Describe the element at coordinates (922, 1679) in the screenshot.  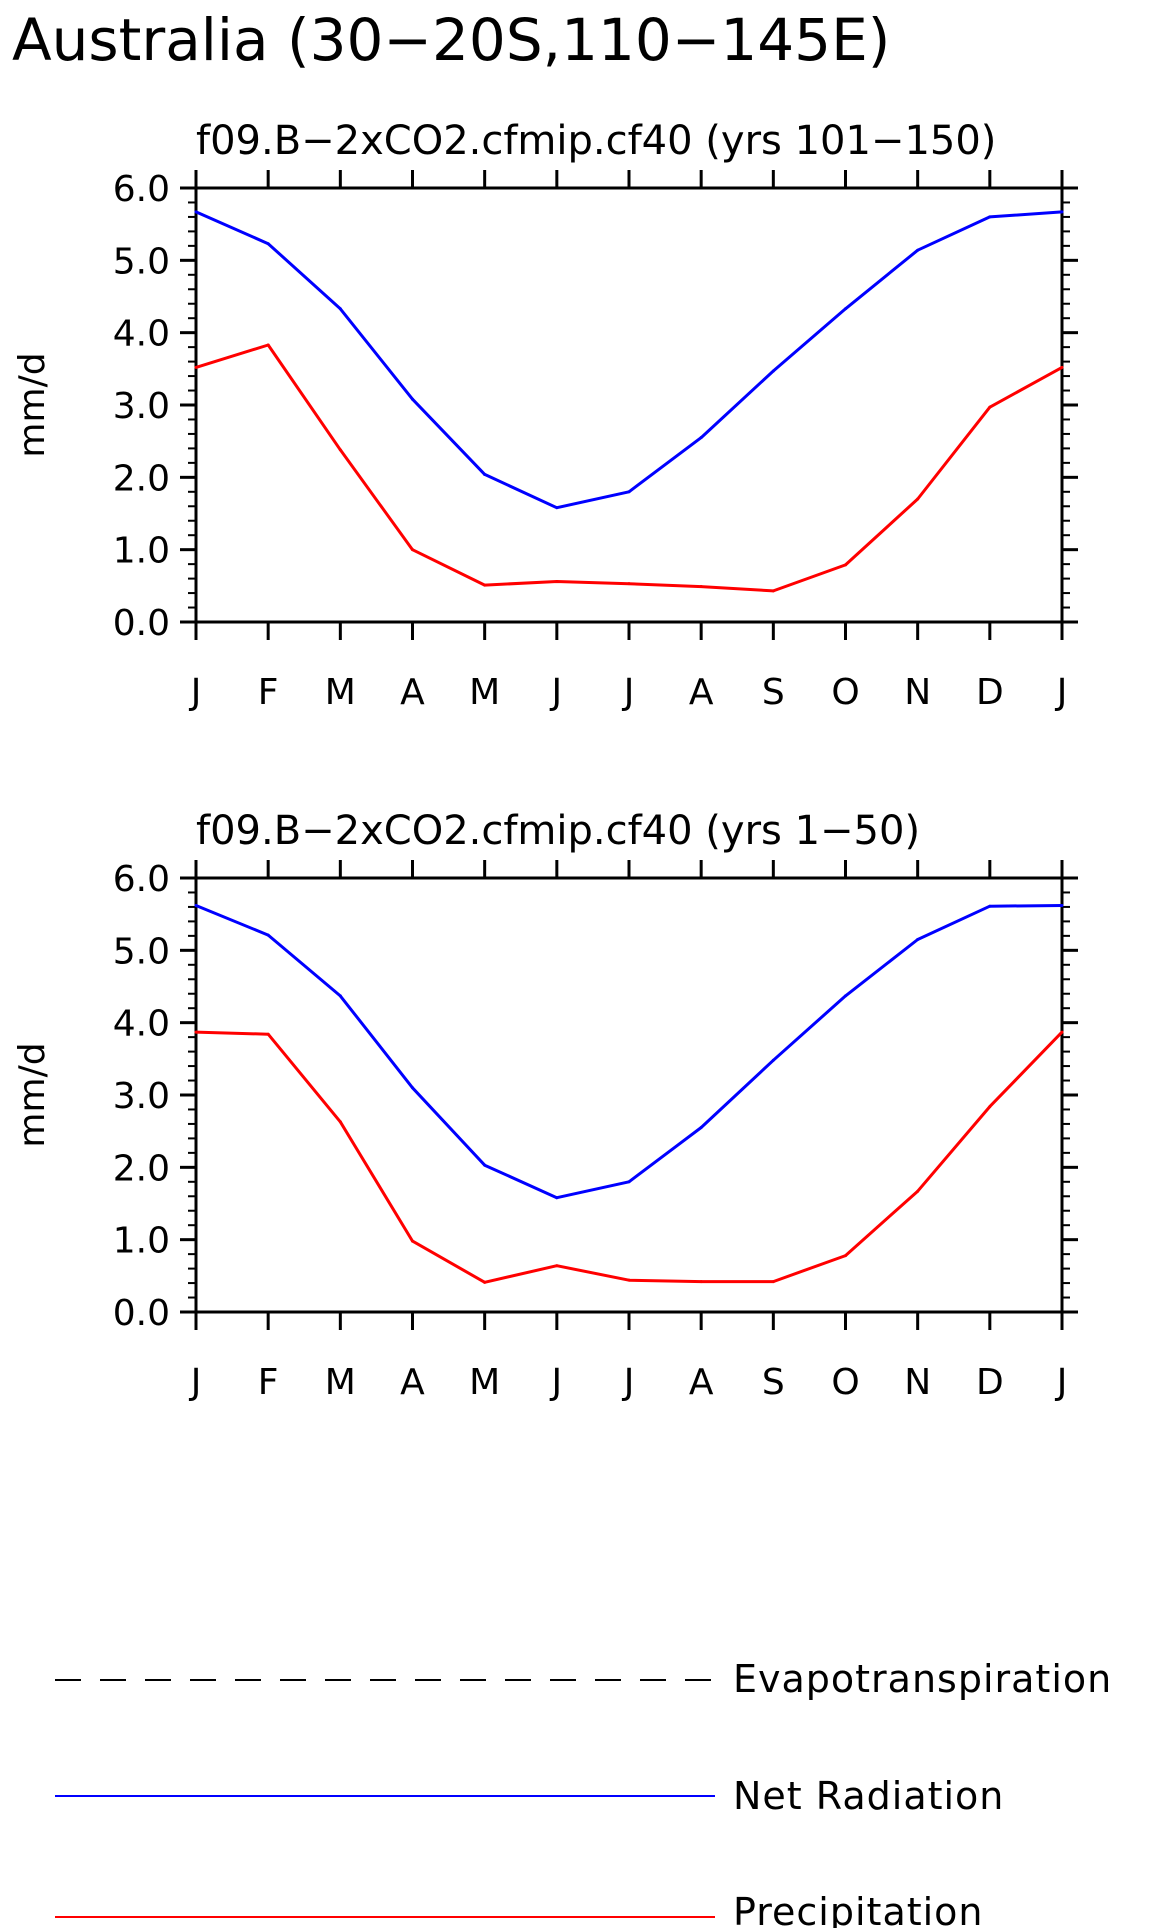
I see `legend-label-evapotranspiration: Evapotranspiration` at that location.